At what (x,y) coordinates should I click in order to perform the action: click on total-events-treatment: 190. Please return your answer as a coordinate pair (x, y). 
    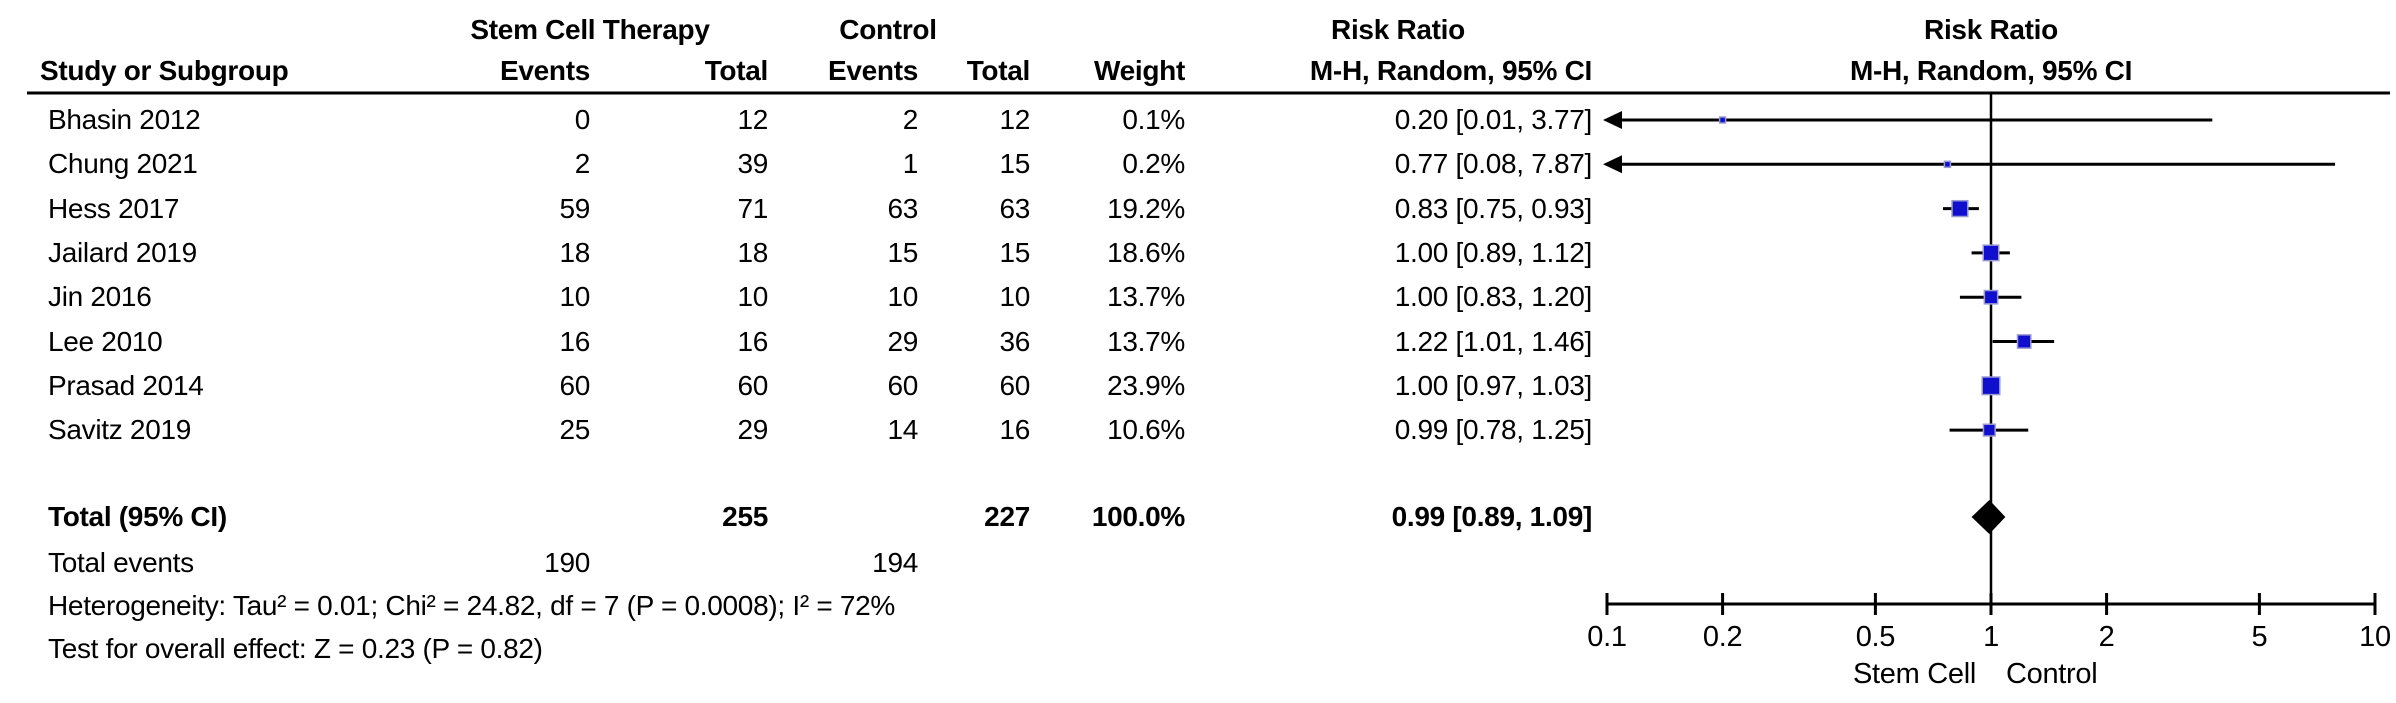
    Looking at the image, I should click on (567, 562).